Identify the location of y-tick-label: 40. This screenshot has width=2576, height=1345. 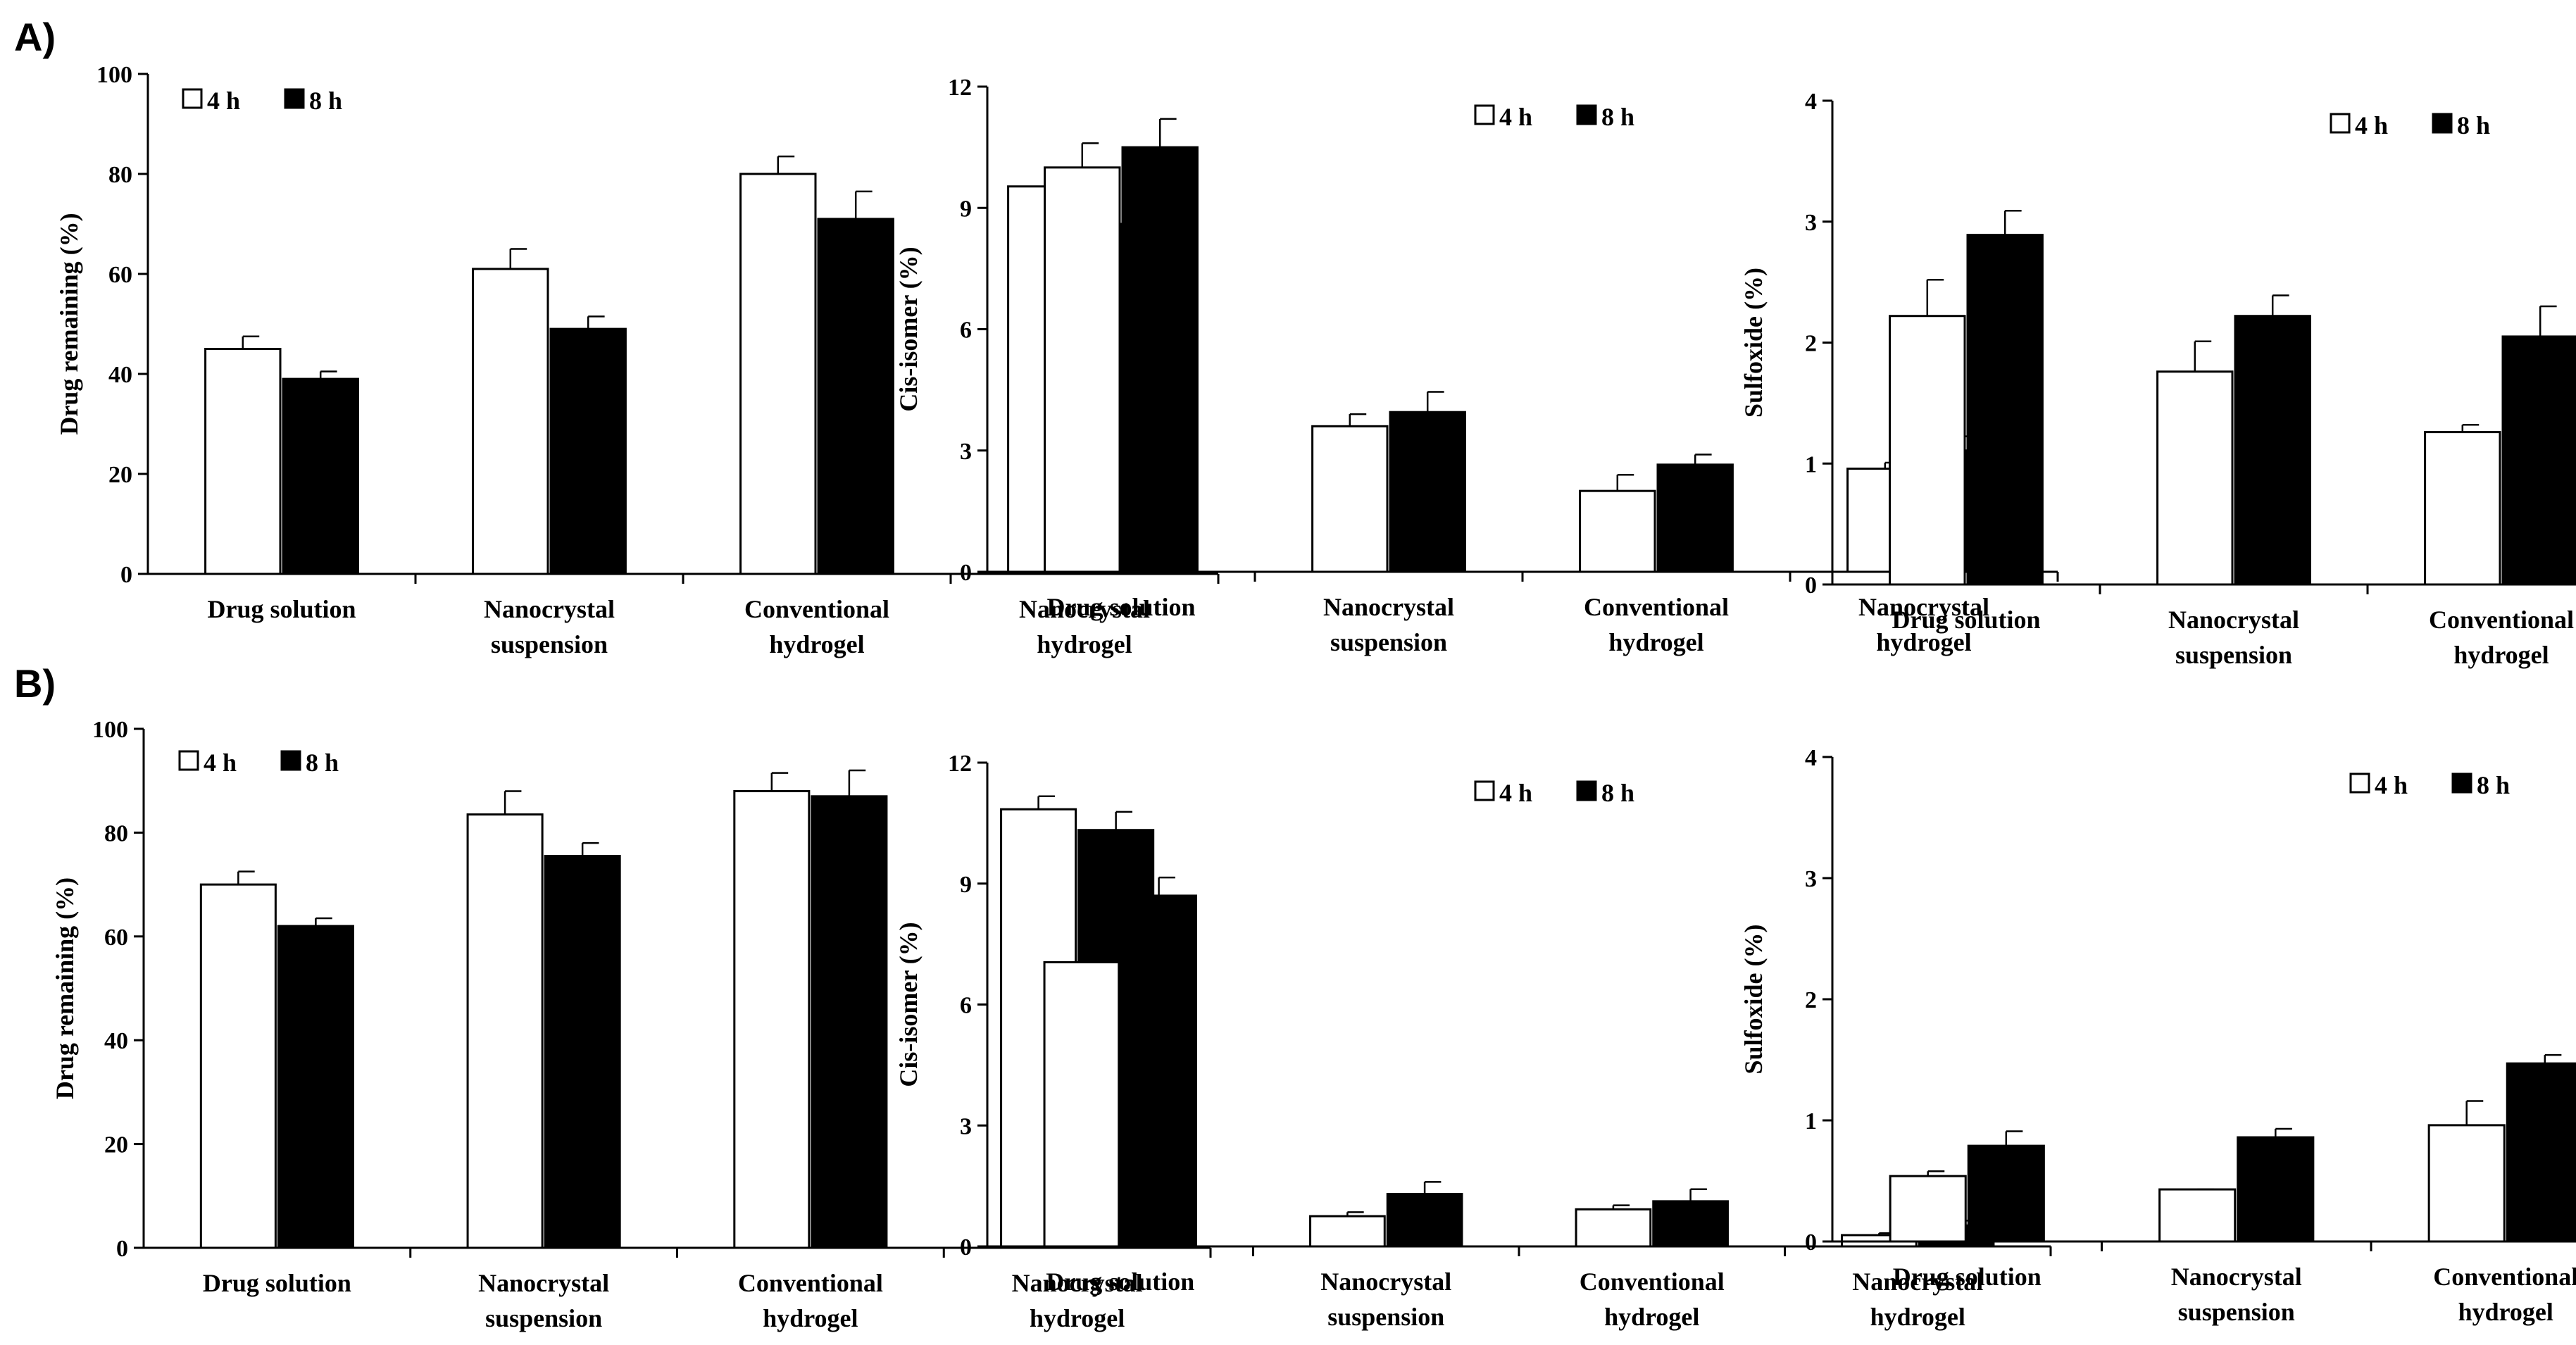
(120, 375).